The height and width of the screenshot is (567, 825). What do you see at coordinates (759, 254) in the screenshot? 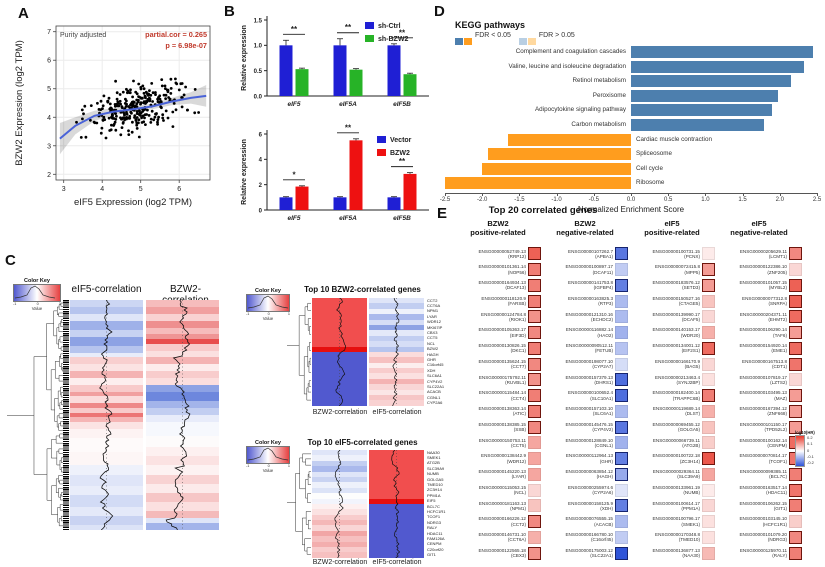
I see `top20-row: ENSG00000205629.11 (LCMT1)` at bounding box center [759, 254].